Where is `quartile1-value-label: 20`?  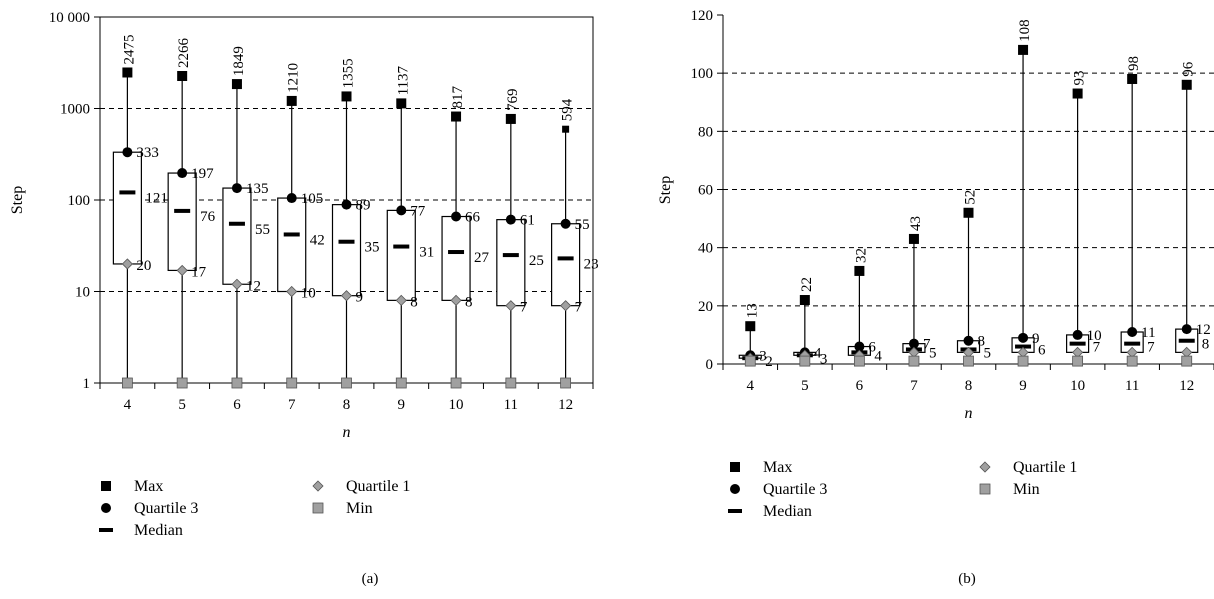 quartile1-value-label: 20 is located at coordinates (143, 266).